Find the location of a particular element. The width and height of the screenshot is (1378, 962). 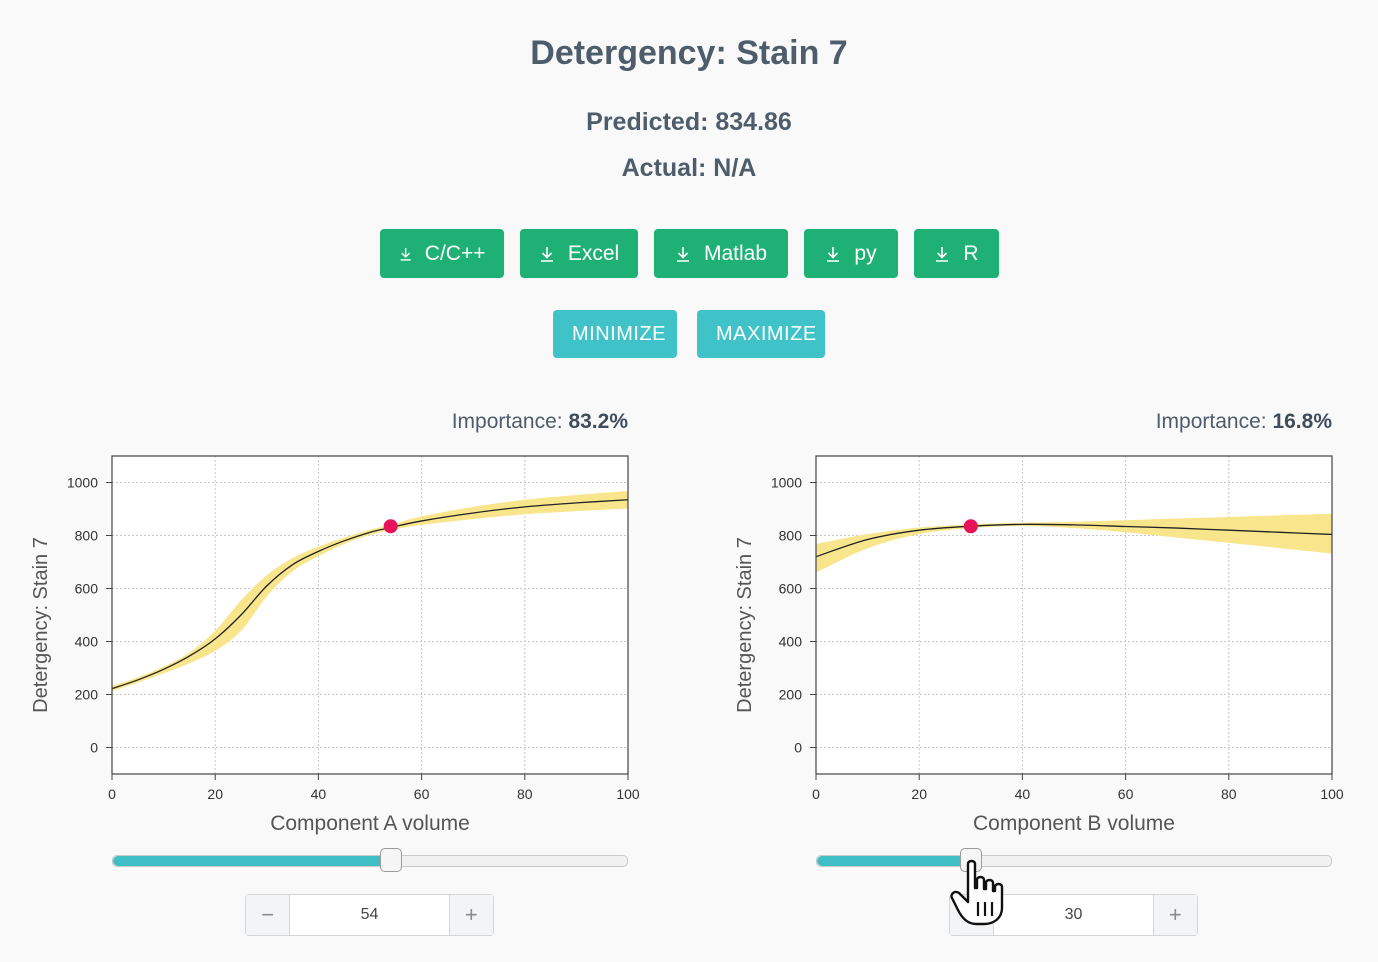

download-r-button: R is located at coordinates (956, 253).